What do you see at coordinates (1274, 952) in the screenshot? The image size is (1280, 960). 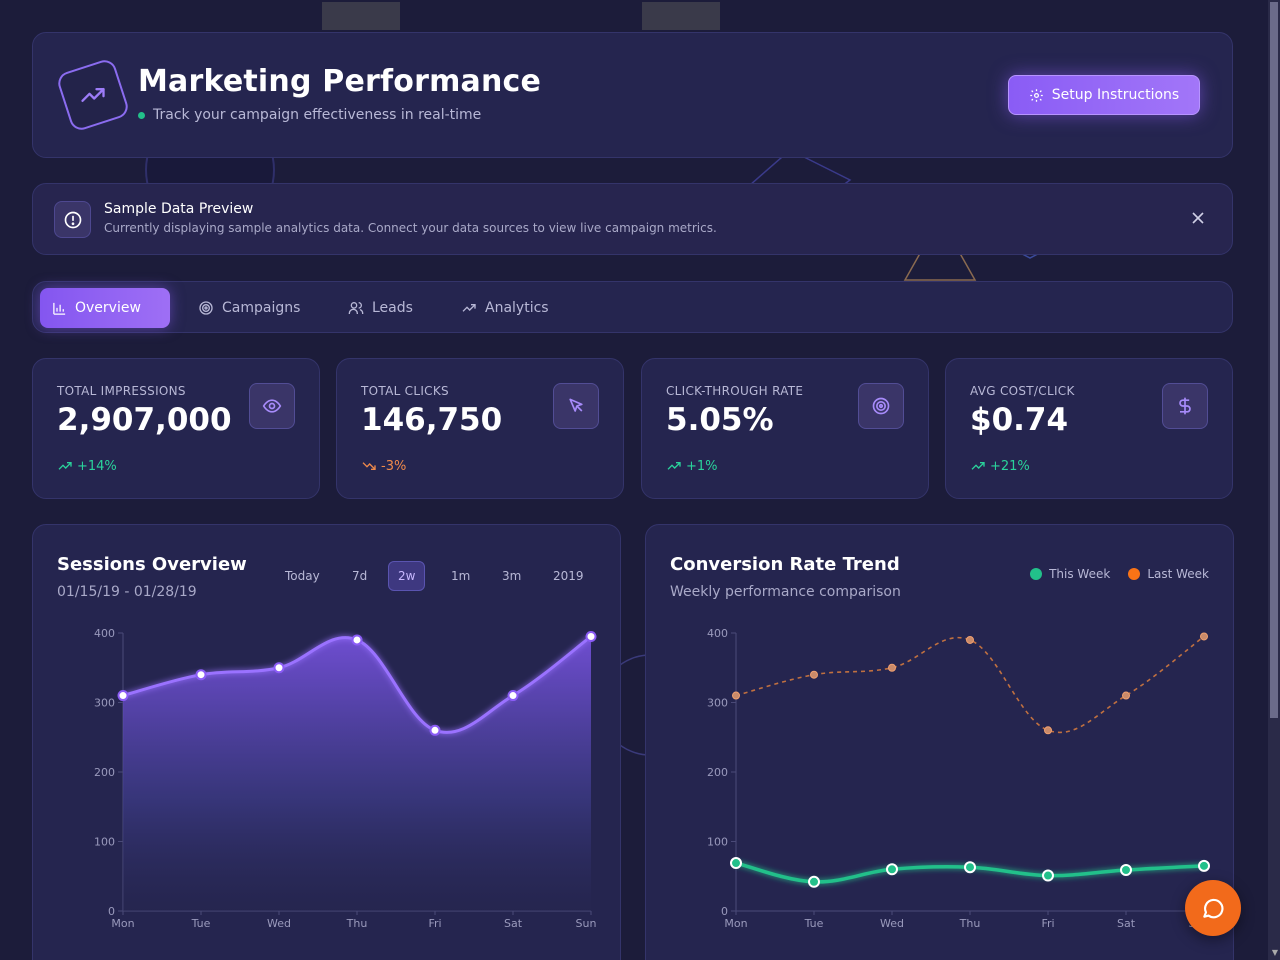 I see `scroll-down-arrow-icon: ▼` at bounding box center [1274, 952].